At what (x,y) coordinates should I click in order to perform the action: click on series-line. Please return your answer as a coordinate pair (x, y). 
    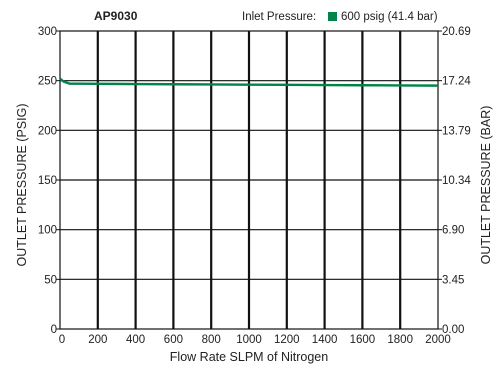
    Looking at the image, I should click on (249, 82).